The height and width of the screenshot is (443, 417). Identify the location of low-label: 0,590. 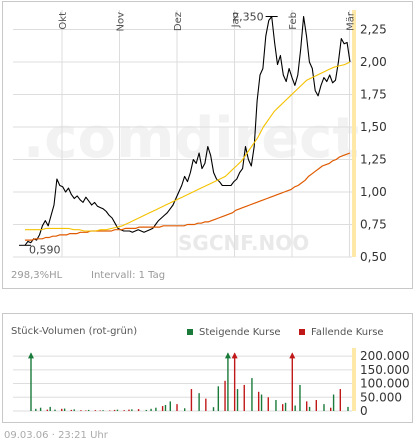
(45, 249).